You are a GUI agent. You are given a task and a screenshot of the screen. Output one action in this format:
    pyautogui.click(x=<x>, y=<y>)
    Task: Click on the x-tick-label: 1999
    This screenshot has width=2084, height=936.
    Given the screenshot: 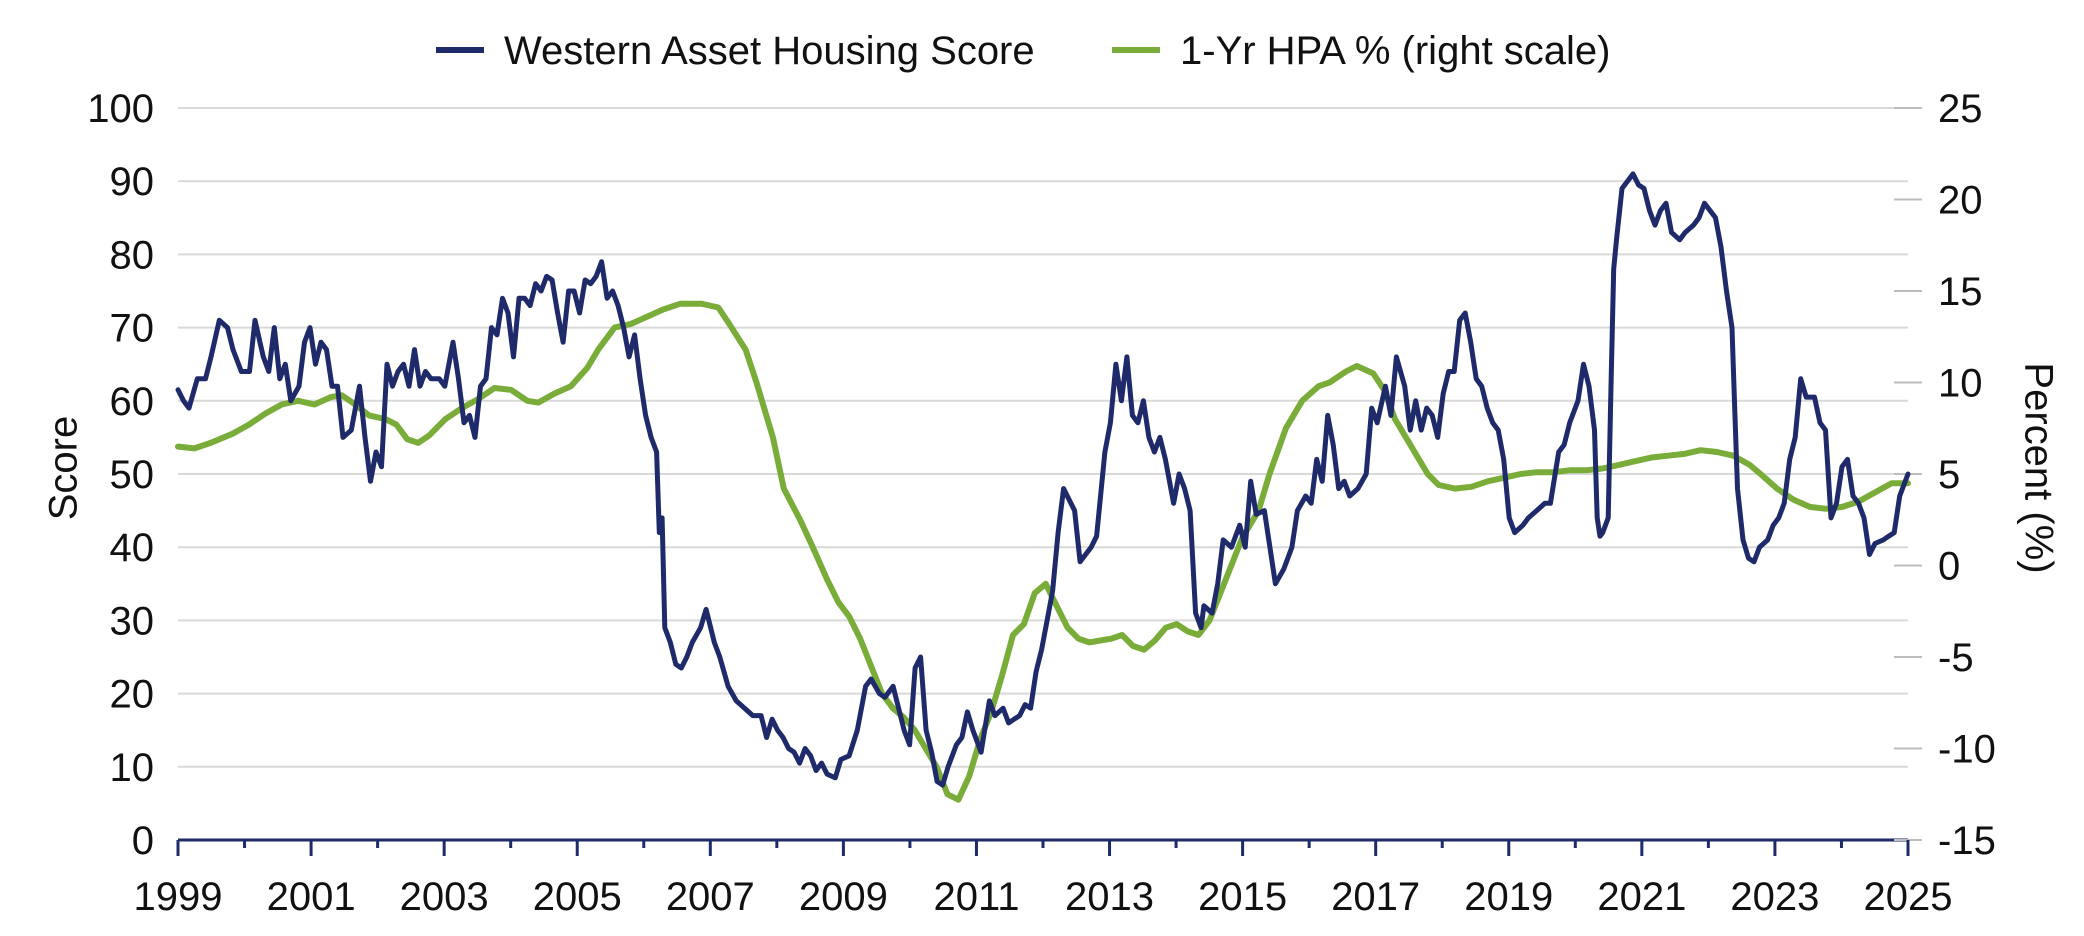 What is the action you would take?
    pyautogui.click(x=178, y=897)
    